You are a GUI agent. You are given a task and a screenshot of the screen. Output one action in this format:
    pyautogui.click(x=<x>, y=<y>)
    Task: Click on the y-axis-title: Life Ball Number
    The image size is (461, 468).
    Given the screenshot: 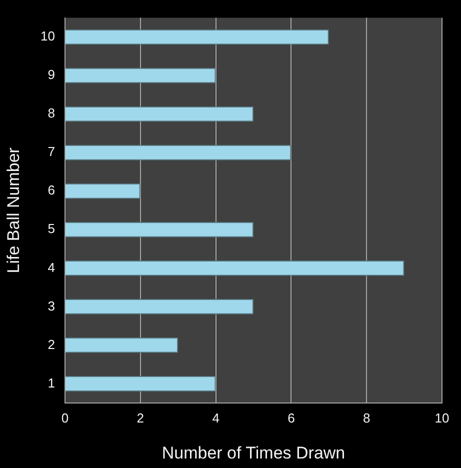 What is the action you would take?
    pyautogui.click(x=13, y=210)
    